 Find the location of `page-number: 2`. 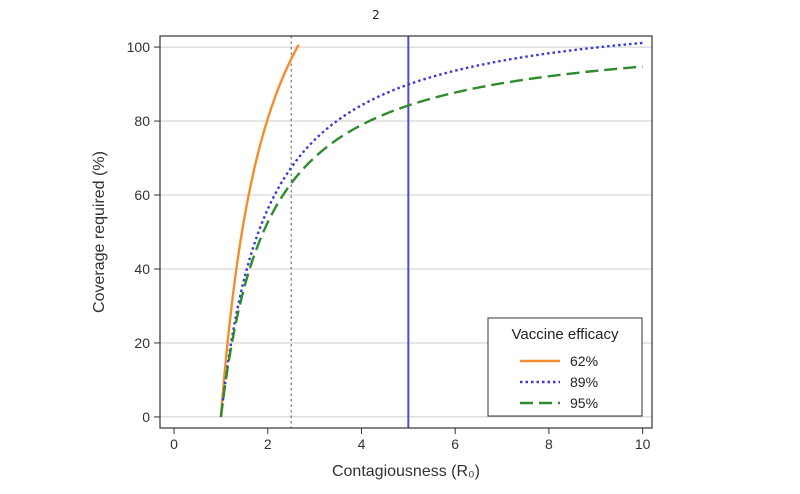

page-number: 2 is located at coordinates (376, 15).